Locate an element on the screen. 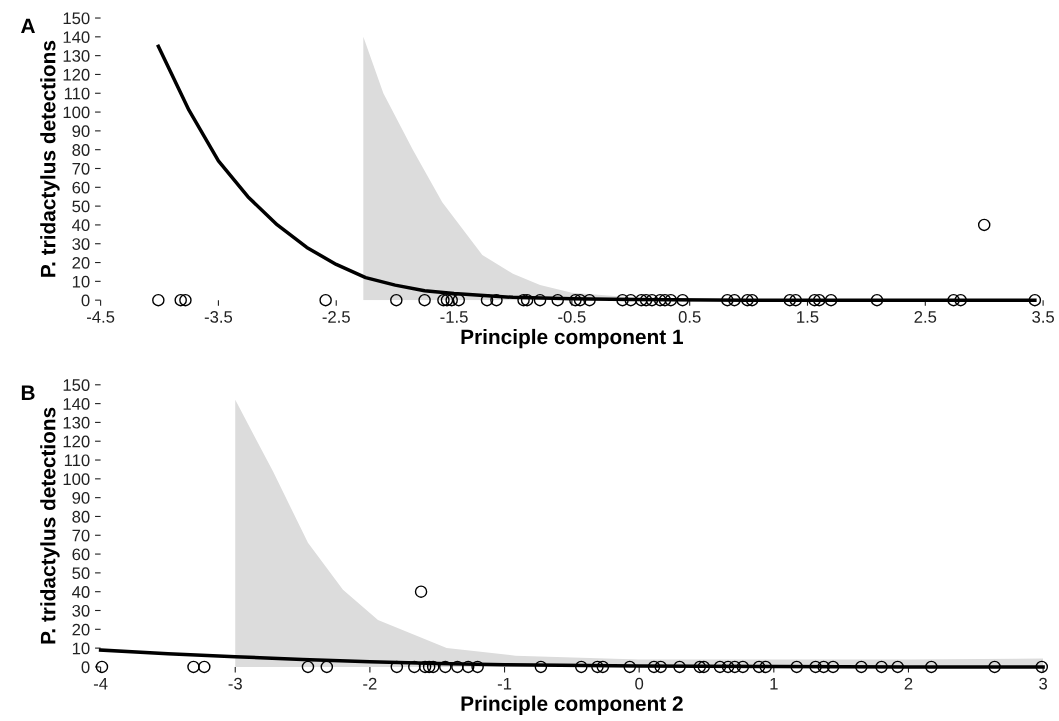 The image size is (1059, 721). x-tick-label: -4.5 is located at coordinates (100, 317).